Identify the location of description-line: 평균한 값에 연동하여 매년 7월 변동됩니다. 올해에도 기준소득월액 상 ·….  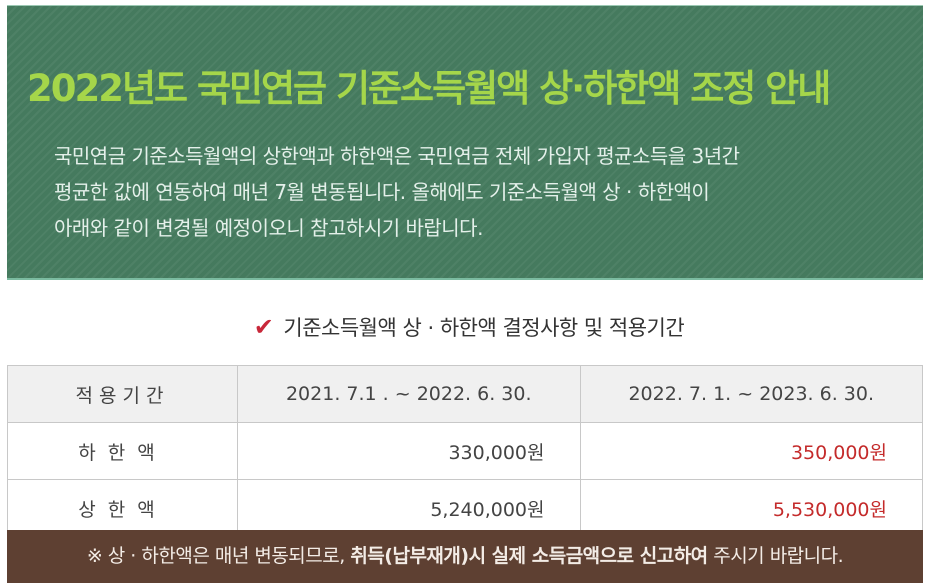
(382, 192).